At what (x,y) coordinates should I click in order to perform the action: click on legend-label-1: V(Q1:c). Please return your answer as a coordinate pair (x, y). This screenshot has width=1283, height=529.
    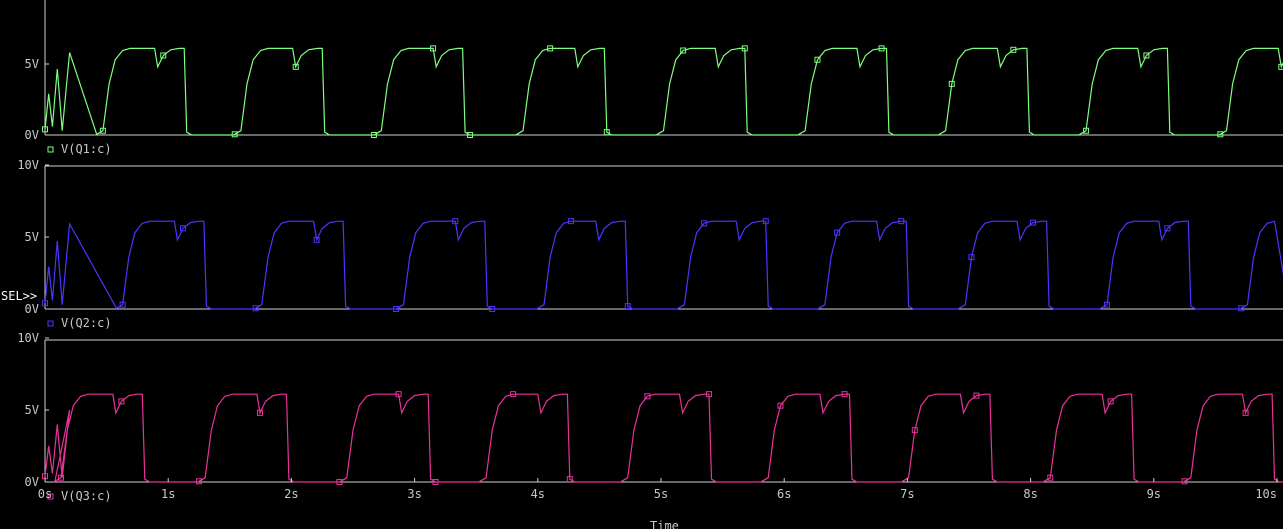
    Looking at the image, I should click on (86, 149).